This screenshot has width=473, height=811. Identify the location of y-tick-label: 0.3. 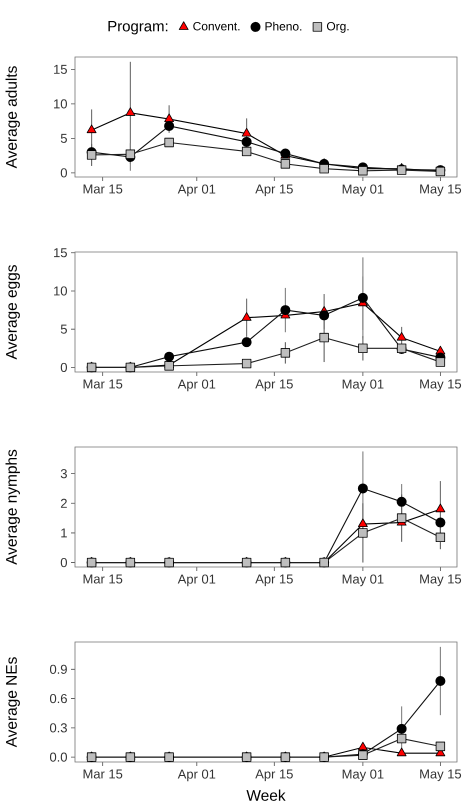
(58, 727).